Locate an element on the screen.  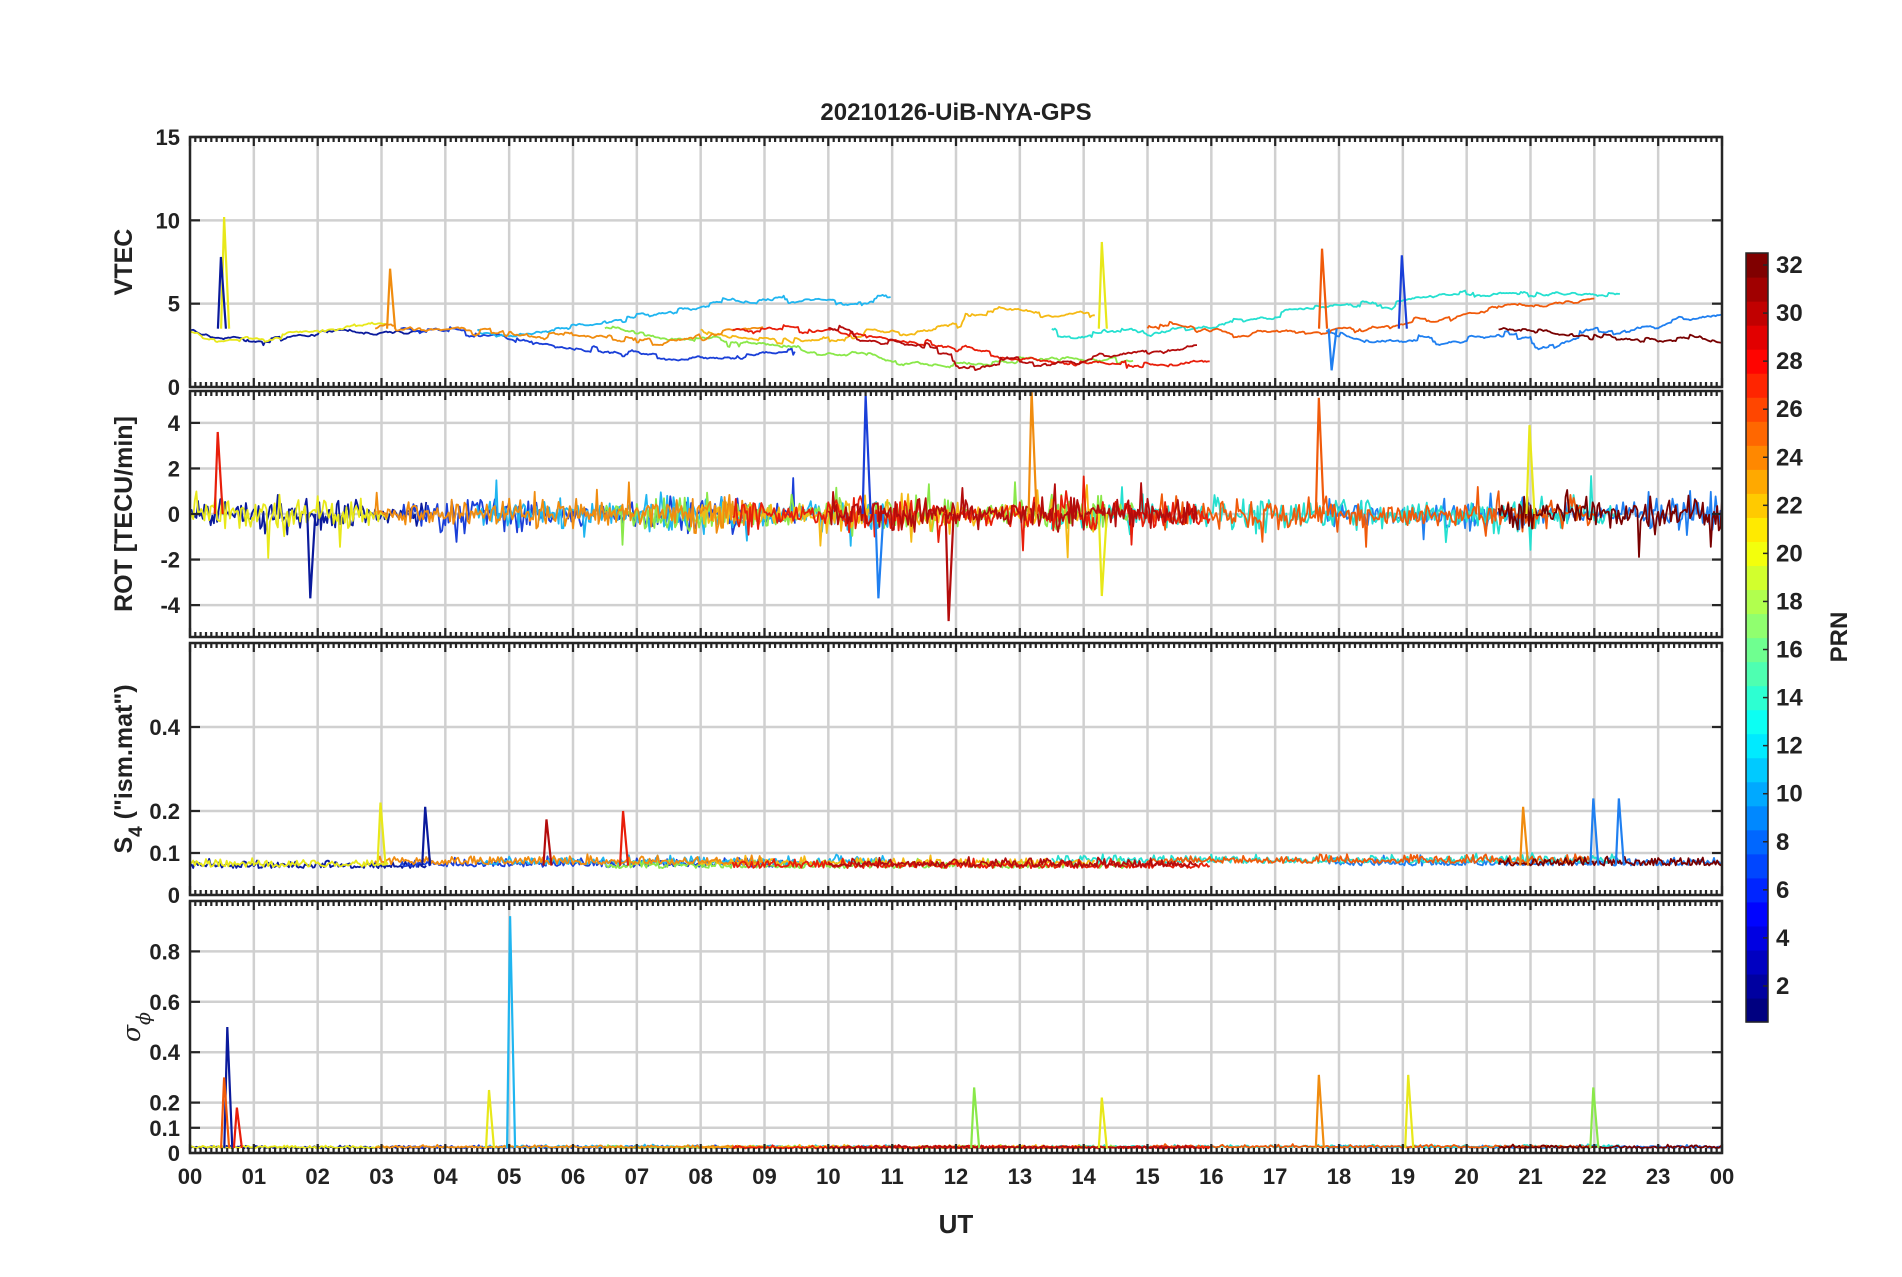
colorbar-tick-label: 22 is located at coordinates (1789, 505).